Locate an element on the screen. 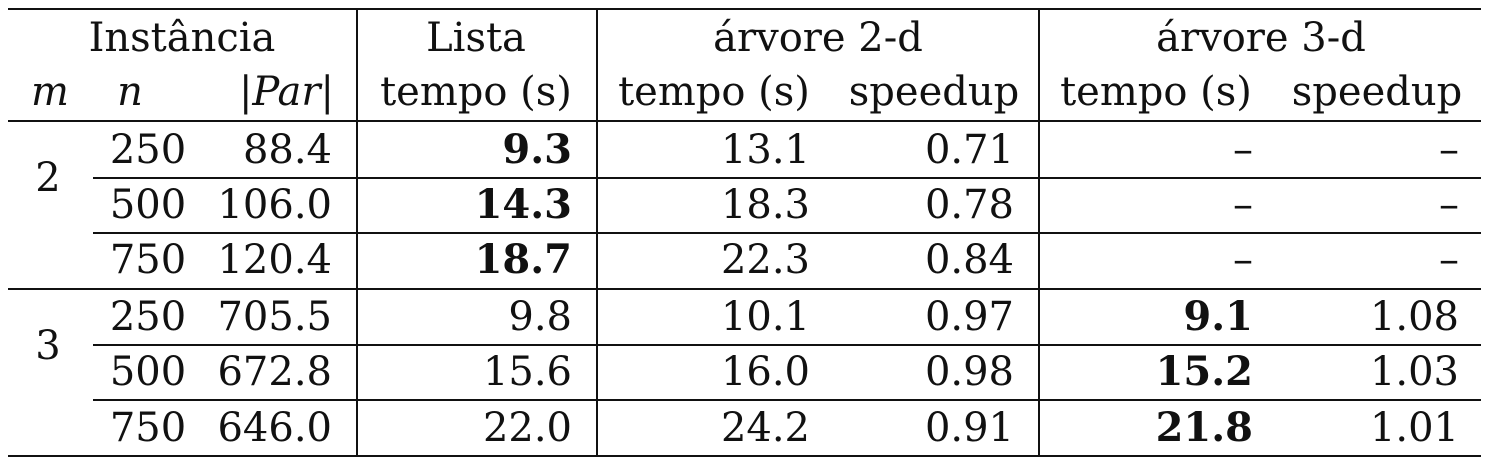 The width and height of the screenshot is (1491, 468). a2-tempo-cell: 16.0 is located at coordinates (765, 372).